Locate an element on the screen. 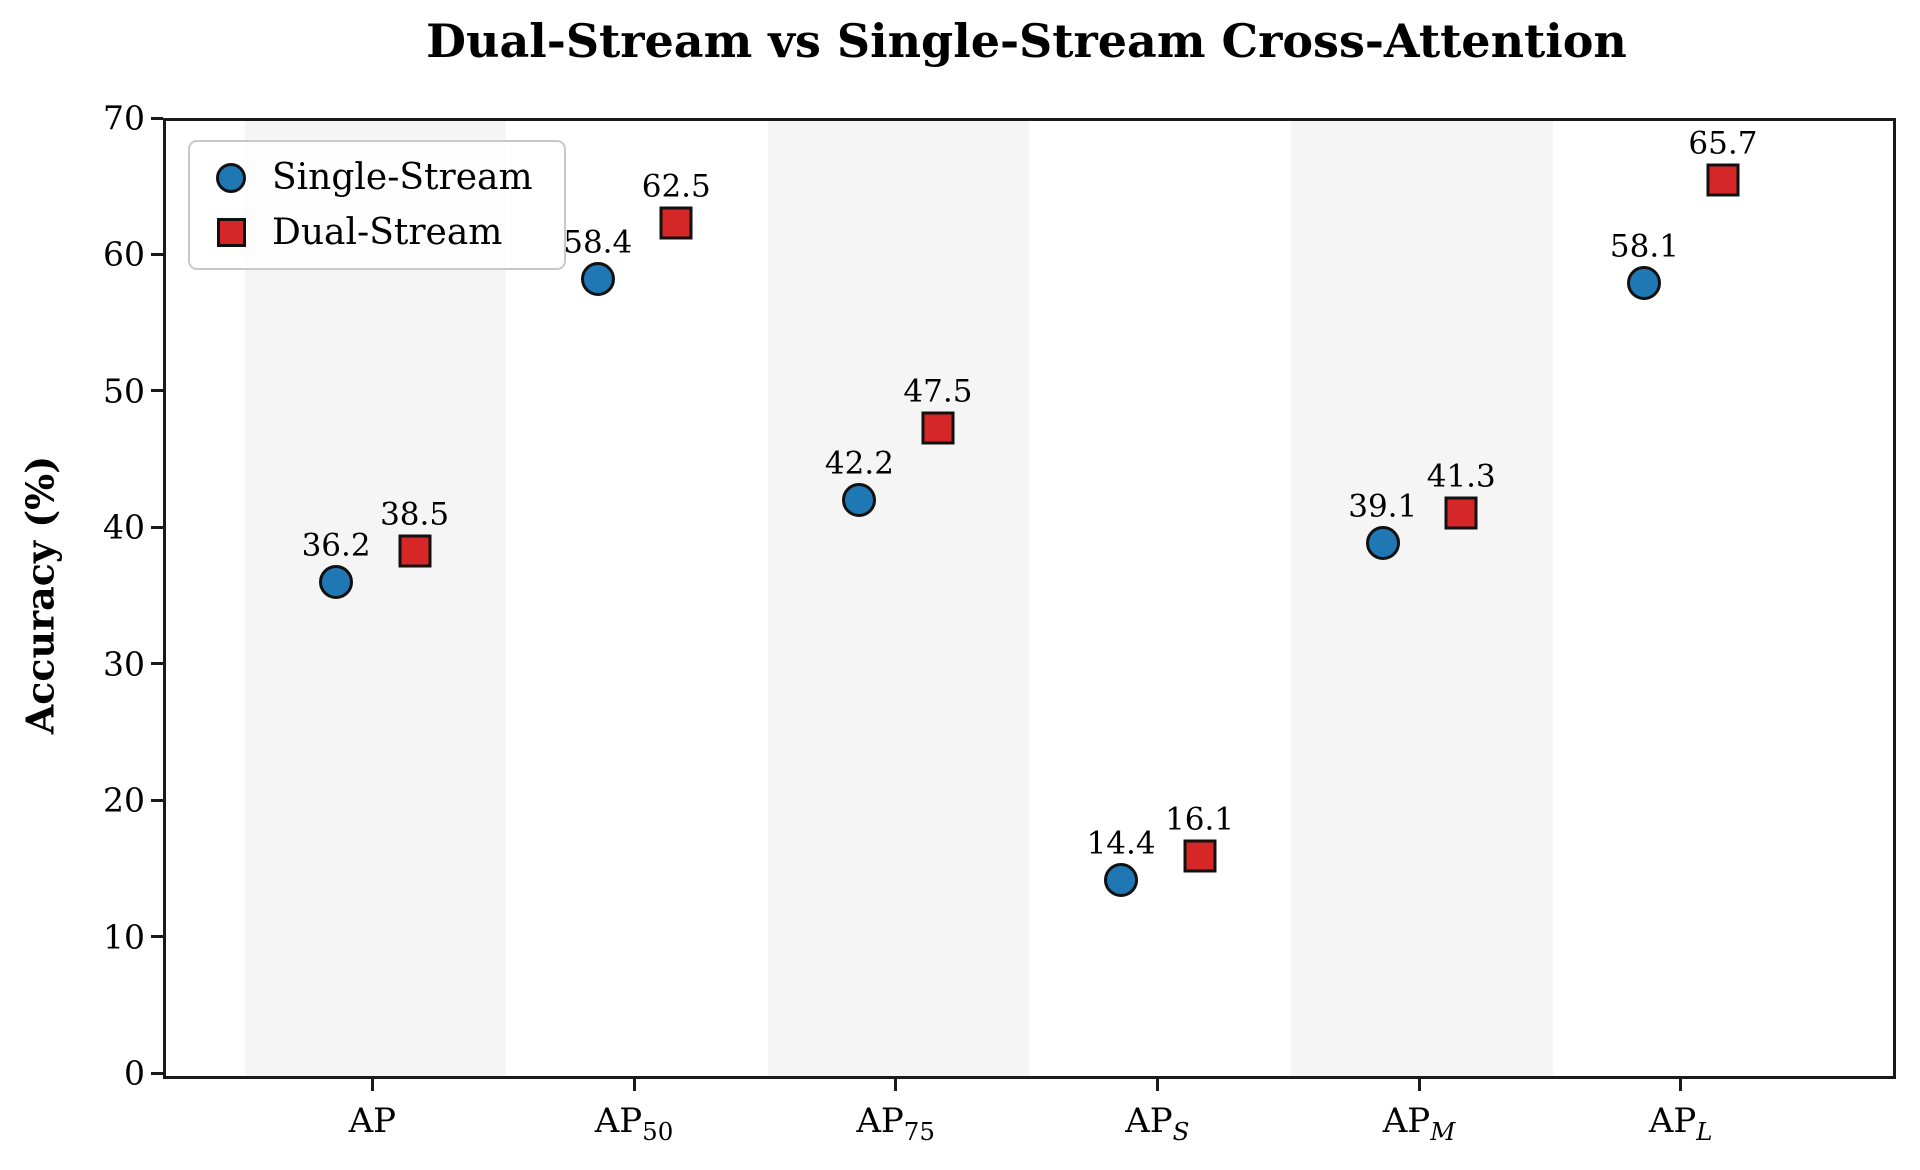  x-tick-label-apl: APL is located at coordinates (1680, 1123).